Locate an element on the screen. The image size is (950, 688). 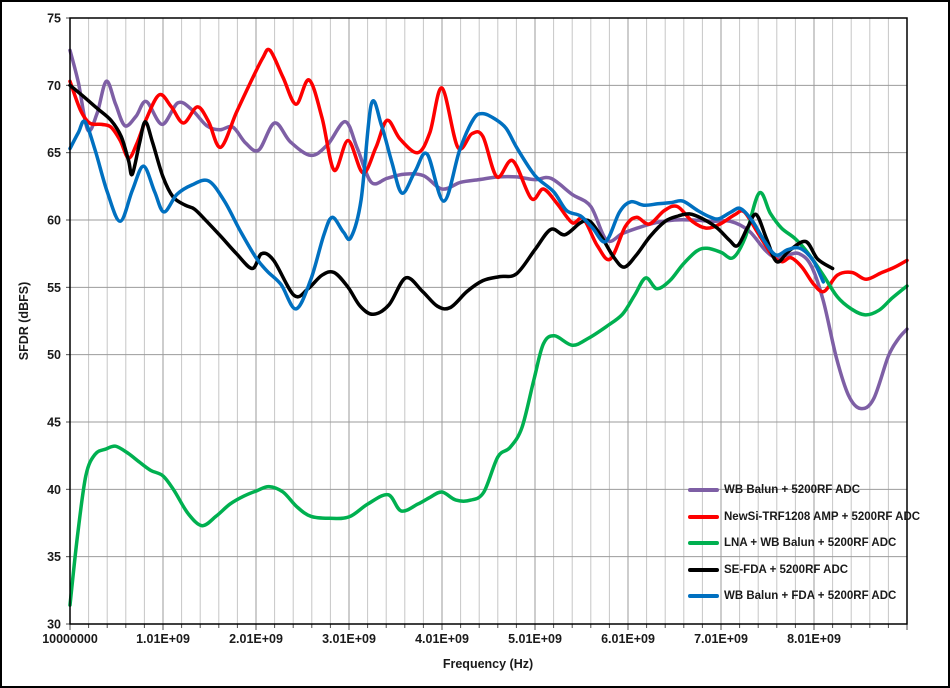
x-tick-label: 2.01E+09 is located at coordinates (256, 639).